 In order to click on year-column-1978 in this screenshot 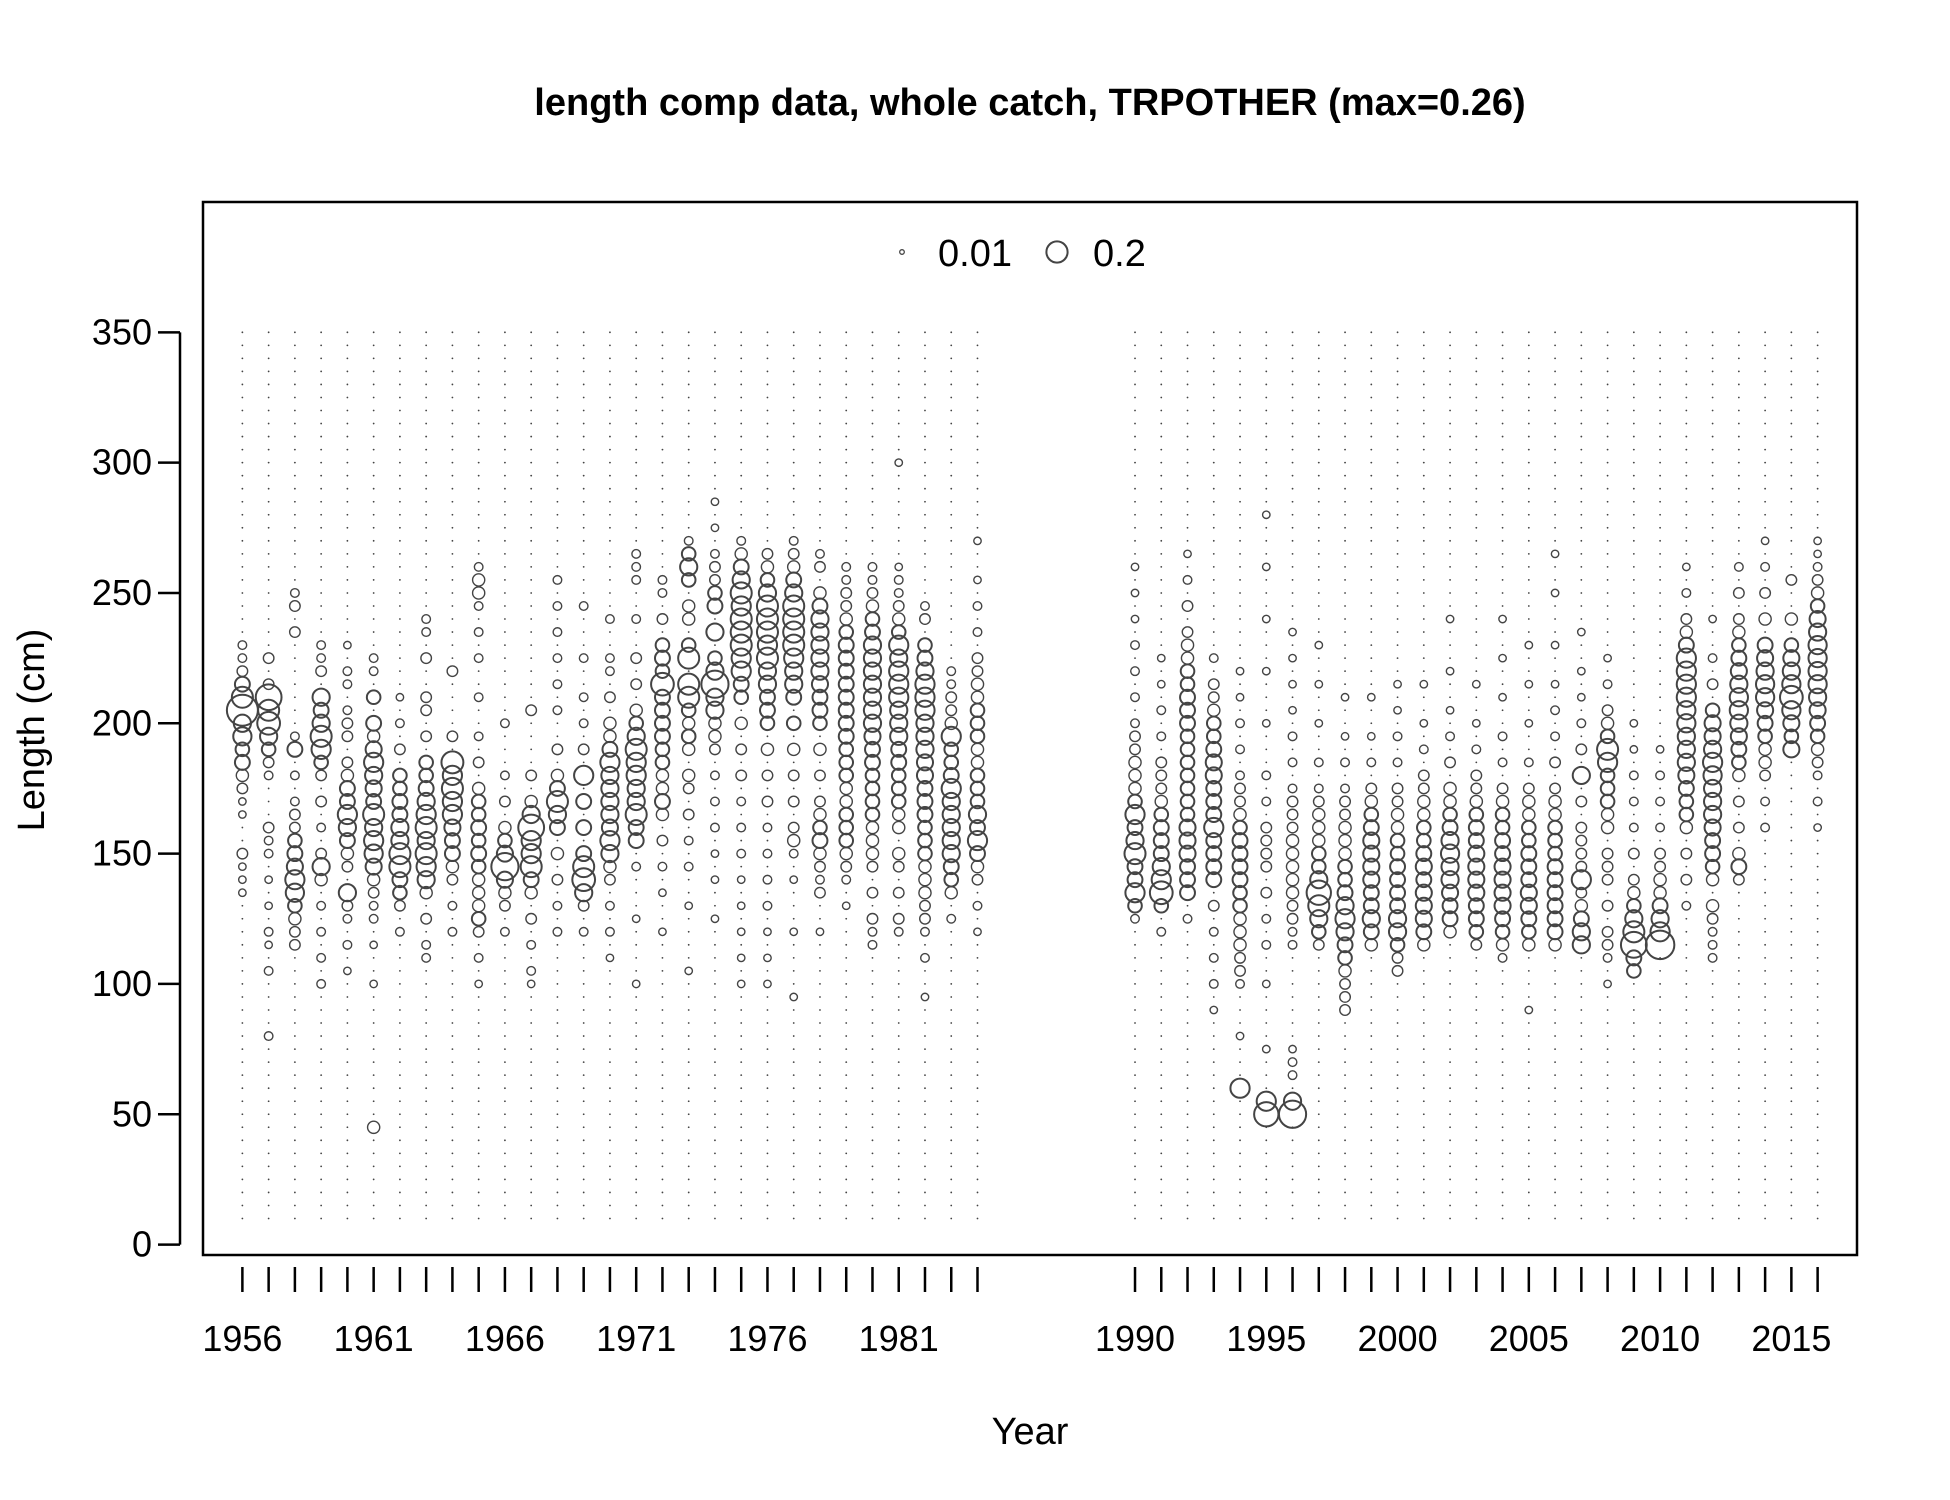, I will do `click(820, 775)`.